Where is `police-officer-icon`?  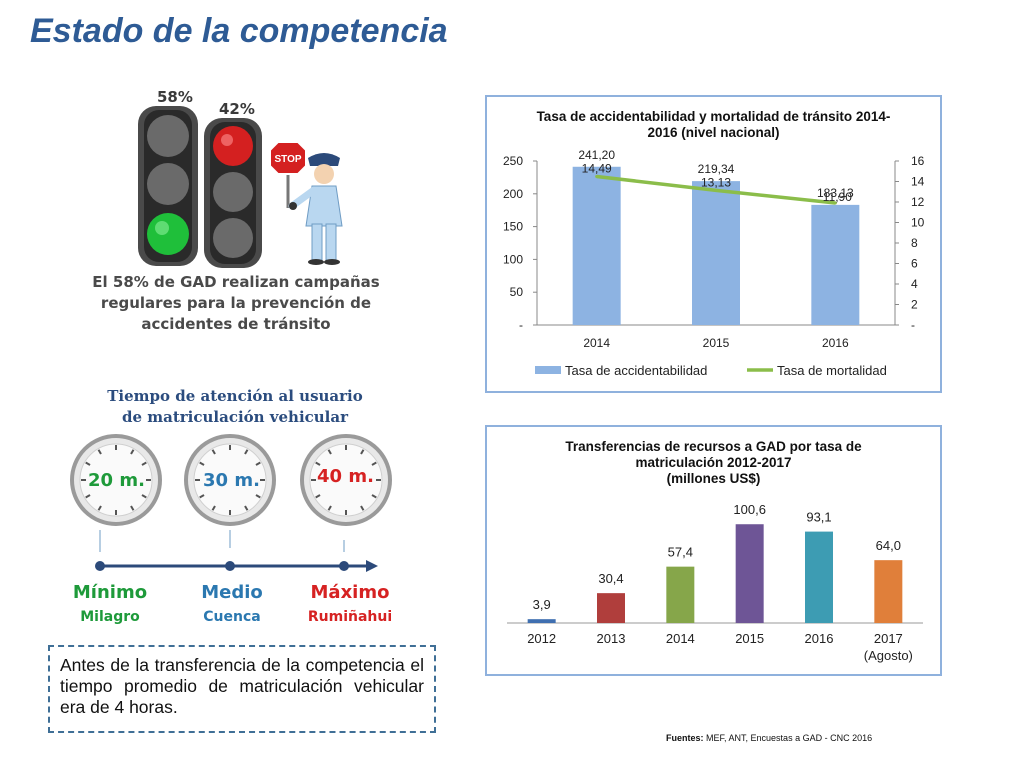
police-officer-icon is located at coordinates (315, 209).